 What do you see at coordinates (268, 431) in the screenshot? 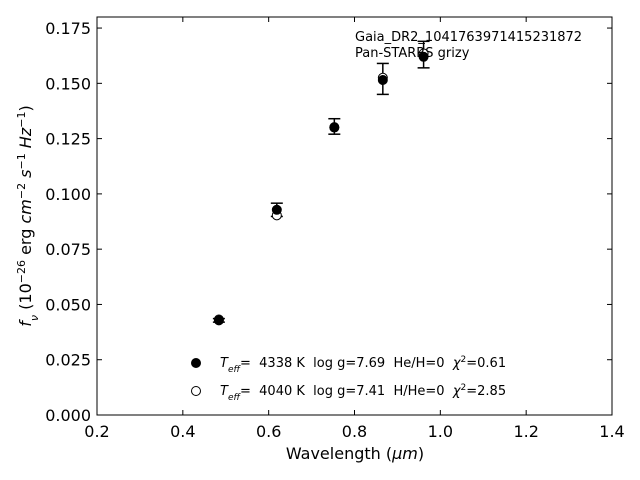
I see `x-tick-label: 0.6` at bounding box center [268, 431].